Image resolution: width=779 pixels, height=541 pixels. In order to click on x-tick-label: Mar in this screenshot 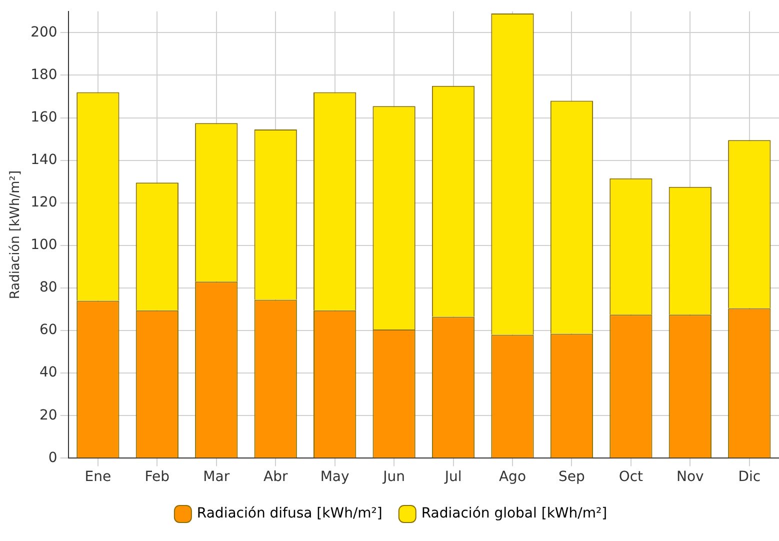, I will do `click(216, 477)`.